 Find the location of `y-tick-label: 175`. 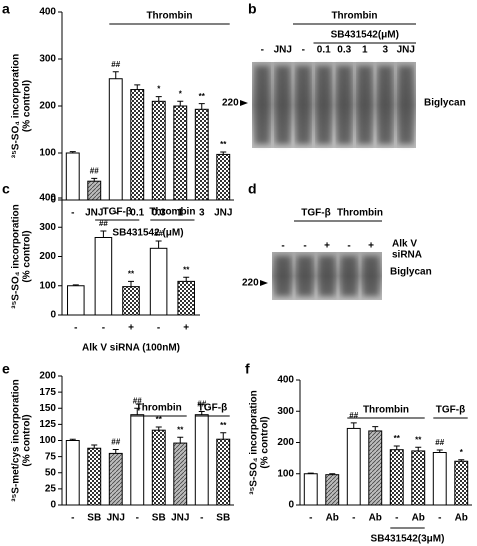

y-tick-label: 175 is located at coordinates (47, 392).